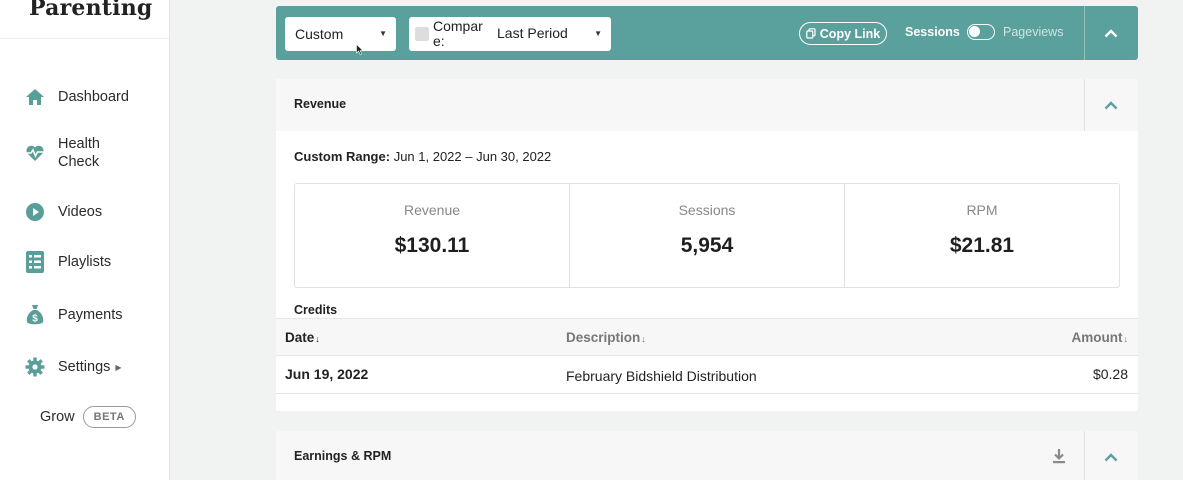  Describe the element at coordinates (707, 105) in the screenshot. I see `revenue-card-header: Revenue` at that location.